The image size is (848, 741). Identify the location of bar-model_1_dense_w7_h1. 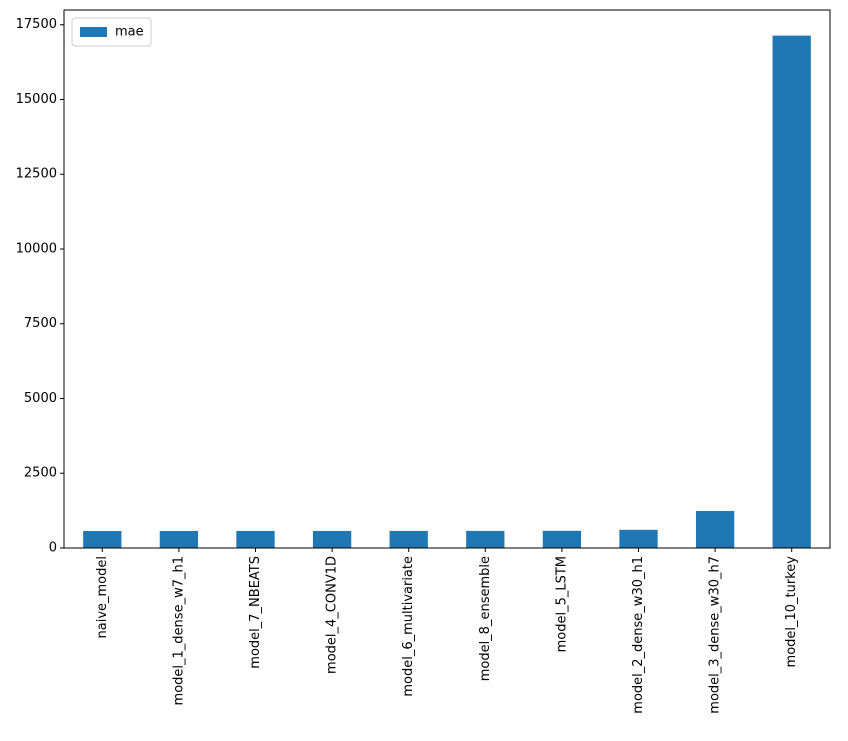
(179, 539).